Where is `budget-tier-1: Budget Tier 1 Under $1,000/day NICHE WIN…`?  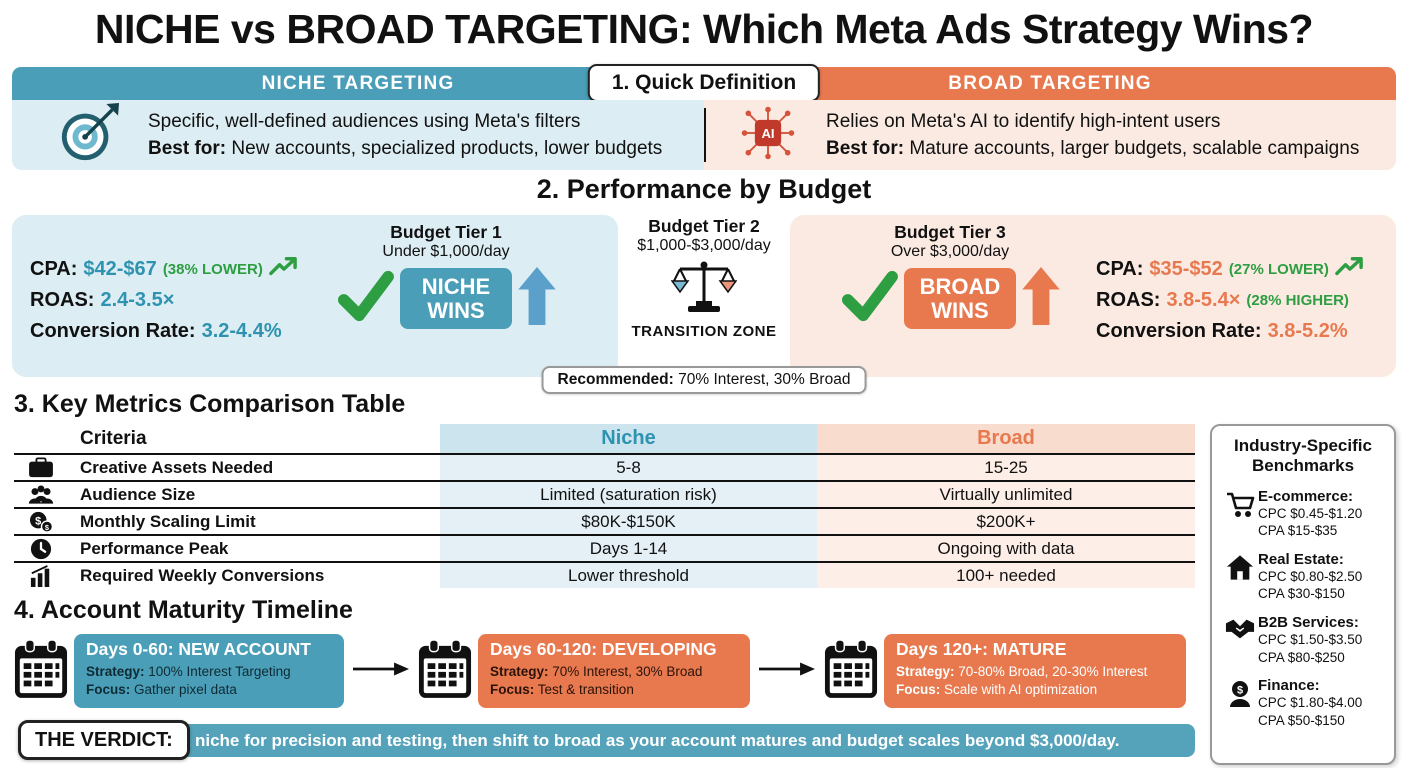
budget-tier-1: Budget Tier 1 Under $1,000/day NICHE WIN… is located at coordinates (446, 276).